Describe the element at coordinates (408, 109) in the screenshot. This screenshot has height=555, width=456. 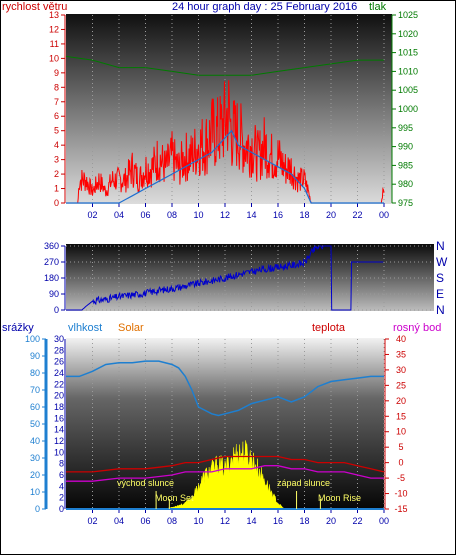
I see `pressure-axis-tick-label: 1000` at that location.